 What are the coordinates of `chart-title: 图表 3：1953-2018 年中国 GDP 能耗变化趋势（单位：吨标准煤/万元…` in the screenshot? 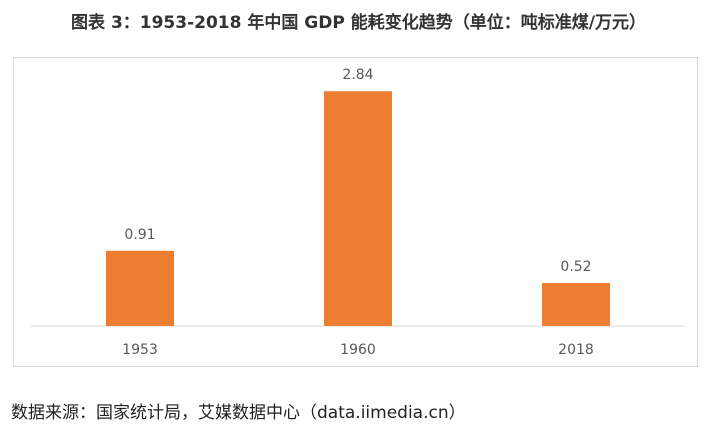 It's located at (358, 23).